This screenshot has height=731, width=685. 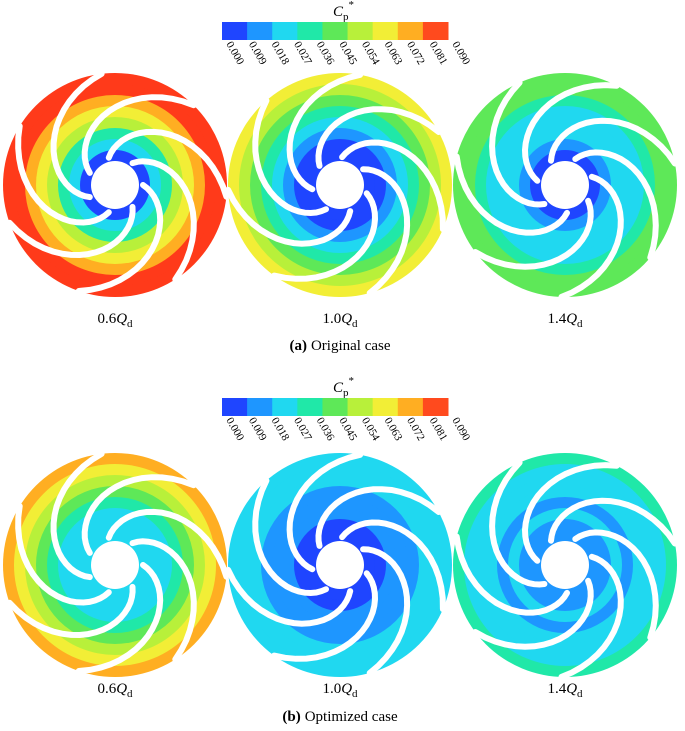 I want to click on caption-label: (b), so click(x=291, y=717).